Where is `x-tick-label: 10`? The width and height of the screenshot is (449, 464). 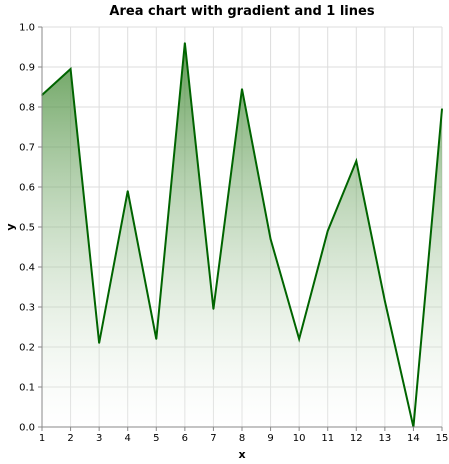
x-tick-label: 10 is located at coordinates (299, 438).